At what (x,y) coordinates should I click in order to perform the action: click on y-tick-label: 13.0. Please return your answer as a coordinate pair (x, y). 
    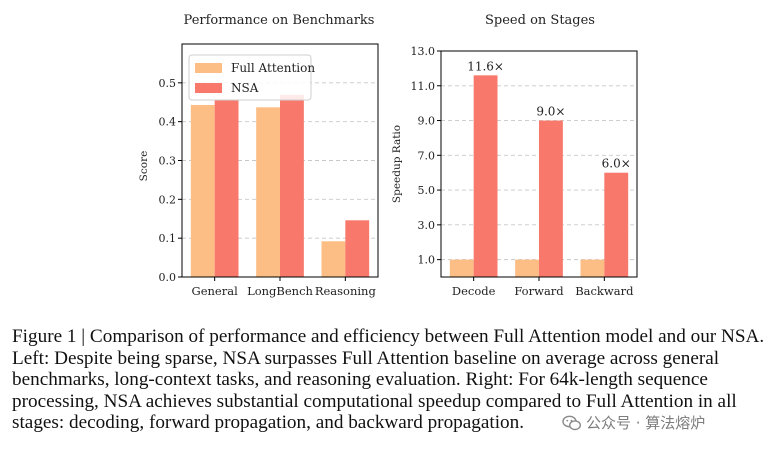
    Looking at the image, I should click on (423, 51).